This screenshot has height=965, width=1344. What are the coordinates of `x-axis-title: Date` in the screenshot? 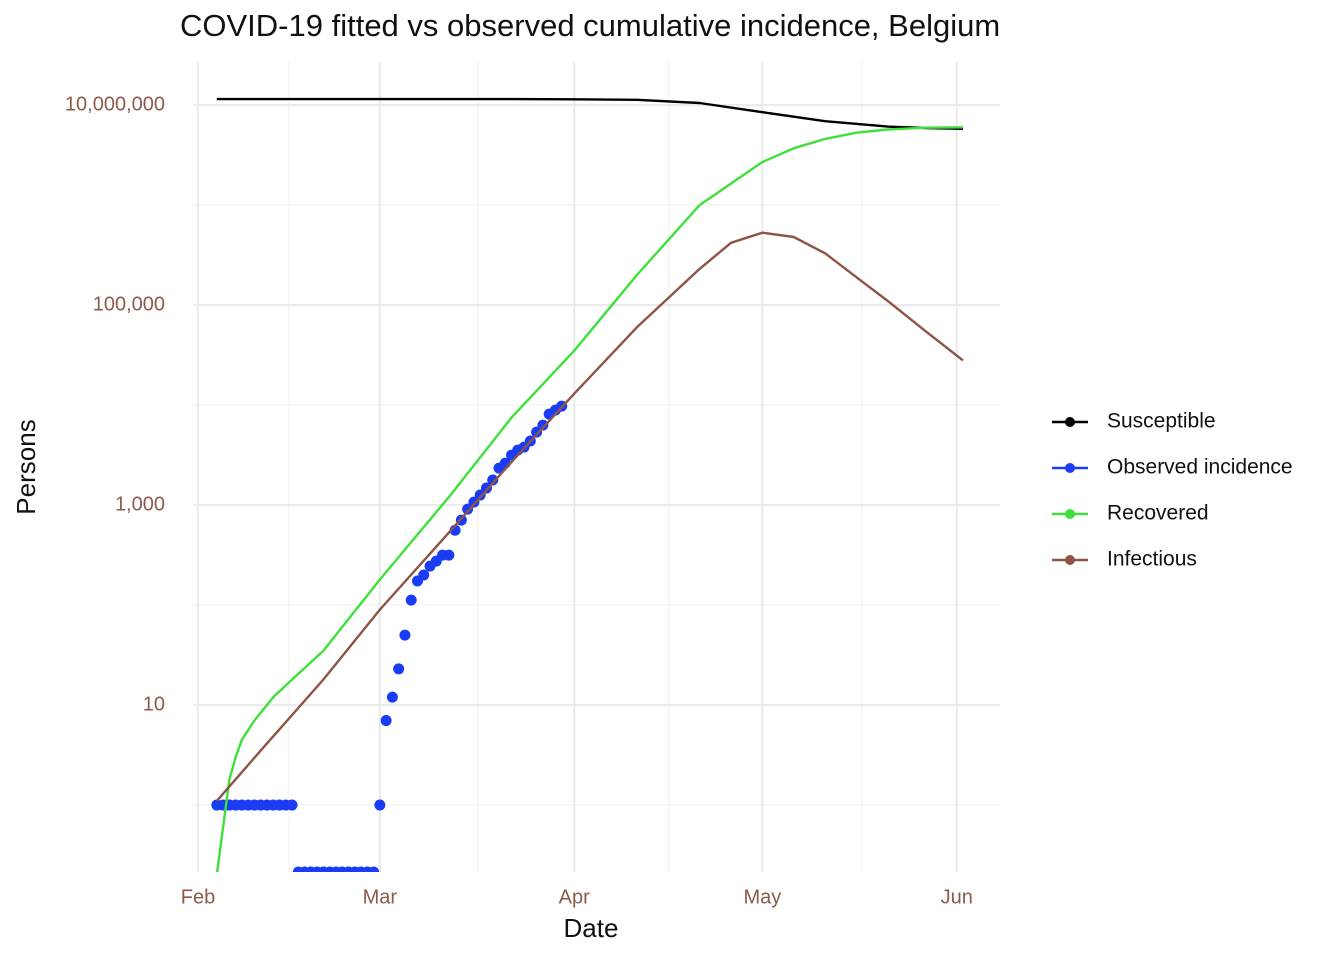 It's located at (591, 928).